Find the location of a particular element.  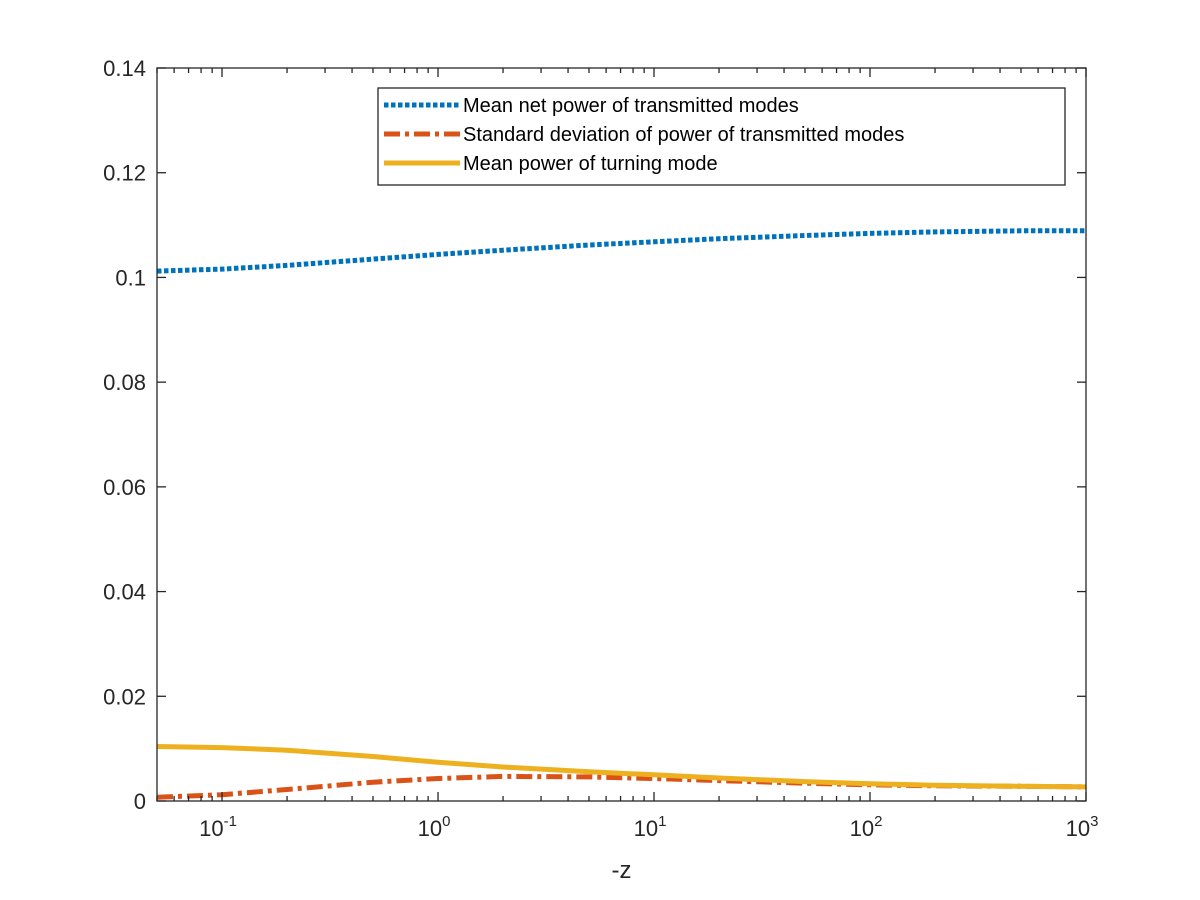

legend-box is located at coordinates (721, 136).